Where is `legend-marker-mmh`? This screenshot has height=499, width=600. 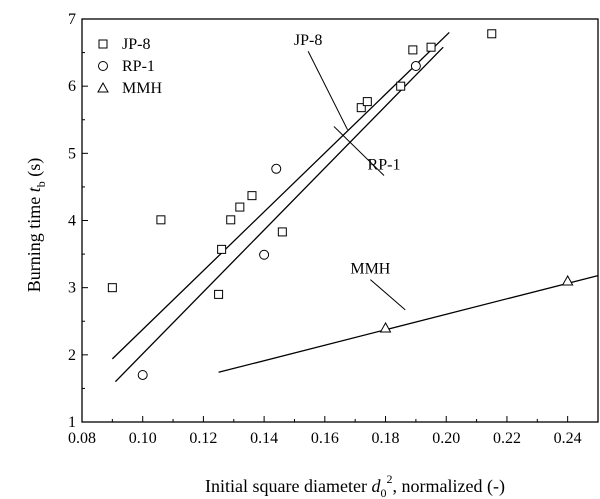 legend-marker-mmh is located at coordinates (103, 87).